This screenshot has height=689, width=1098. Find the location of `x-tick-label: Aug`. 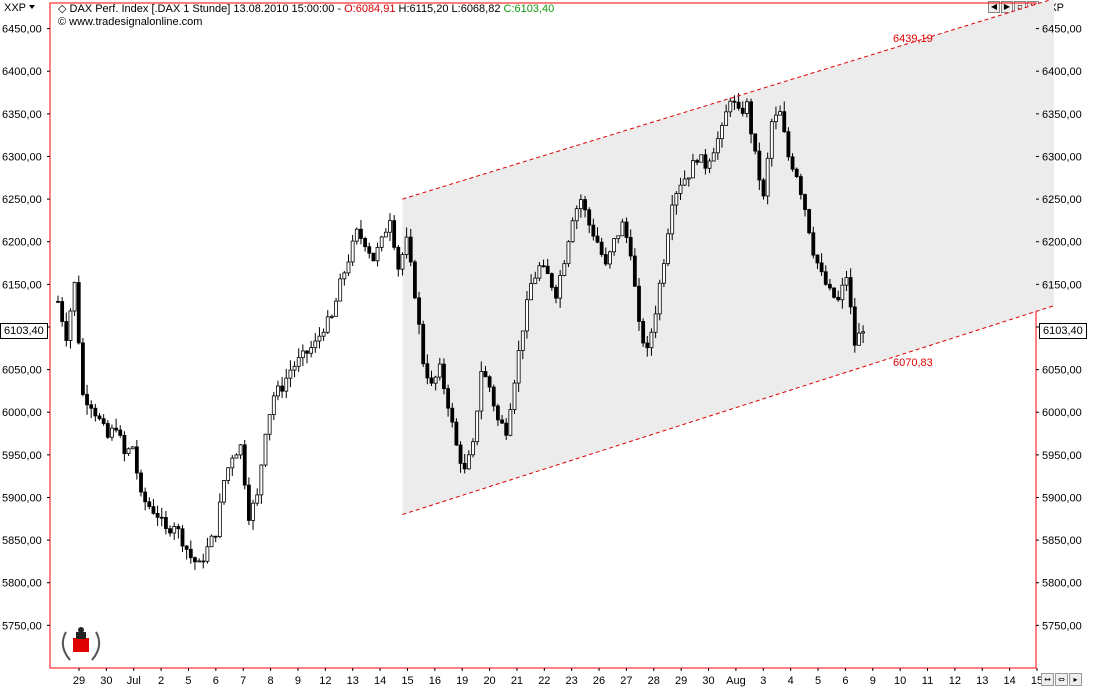

x-tick-label: Aug is located at coordinates (736, 681).